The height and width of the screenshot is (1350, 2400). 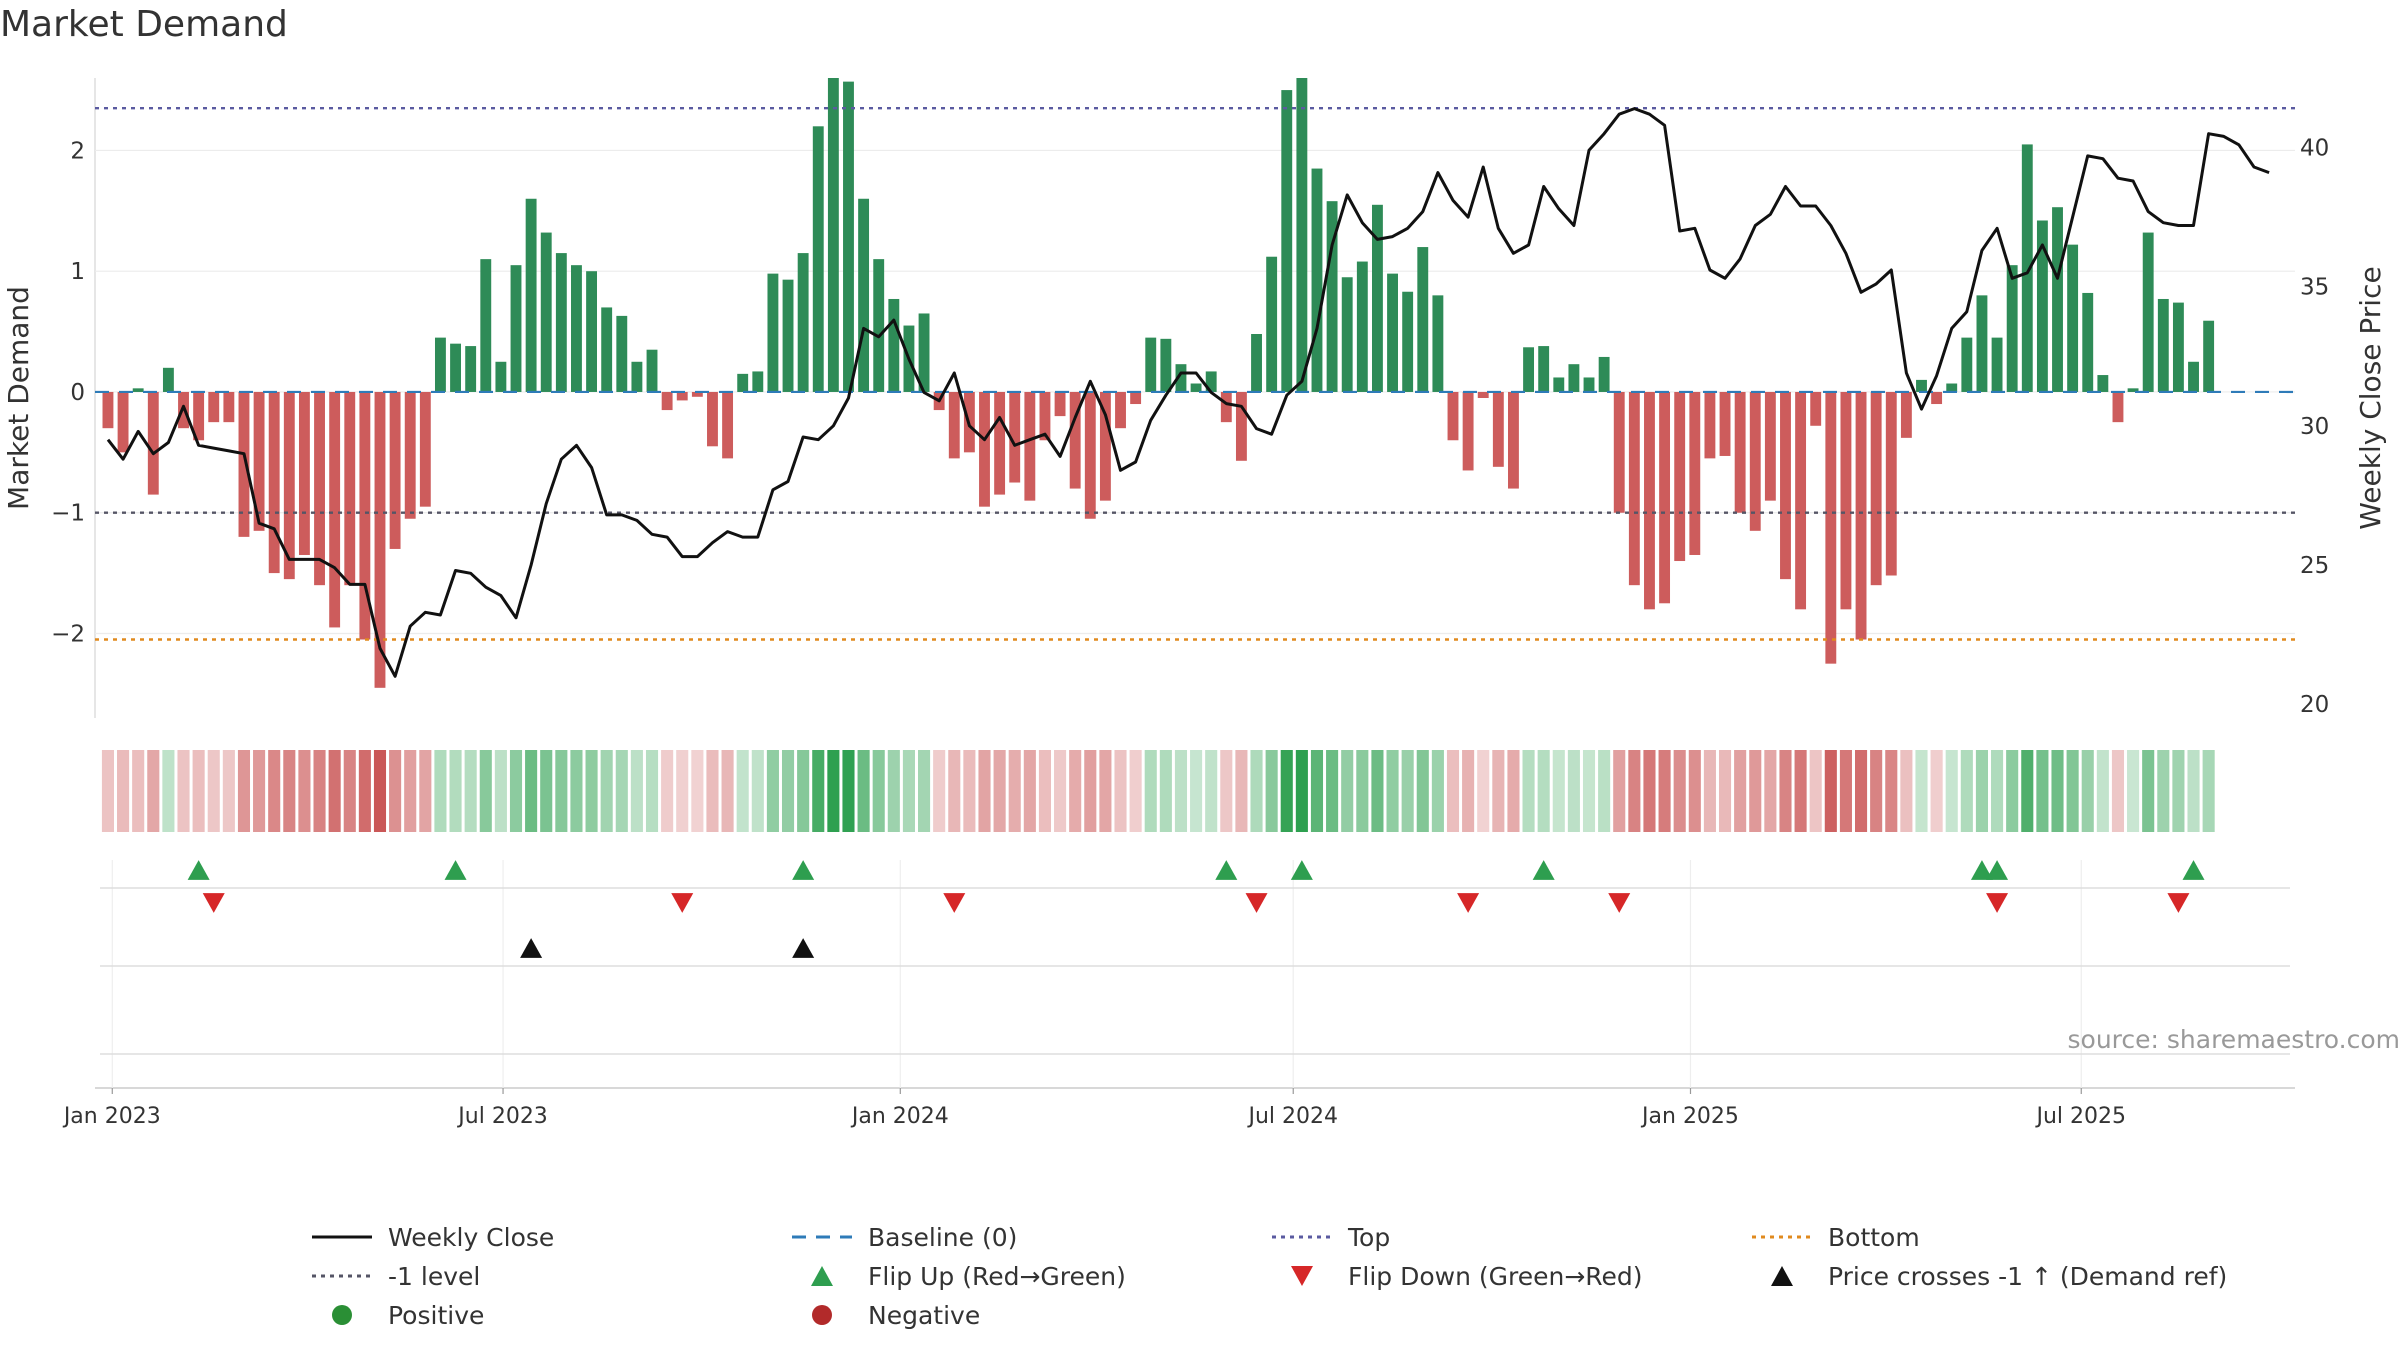 What do you see at coordinates (18, 398) in the screenshot?
I see `y-left-axis-title: Market Demand` at bounding box center [18, 398].